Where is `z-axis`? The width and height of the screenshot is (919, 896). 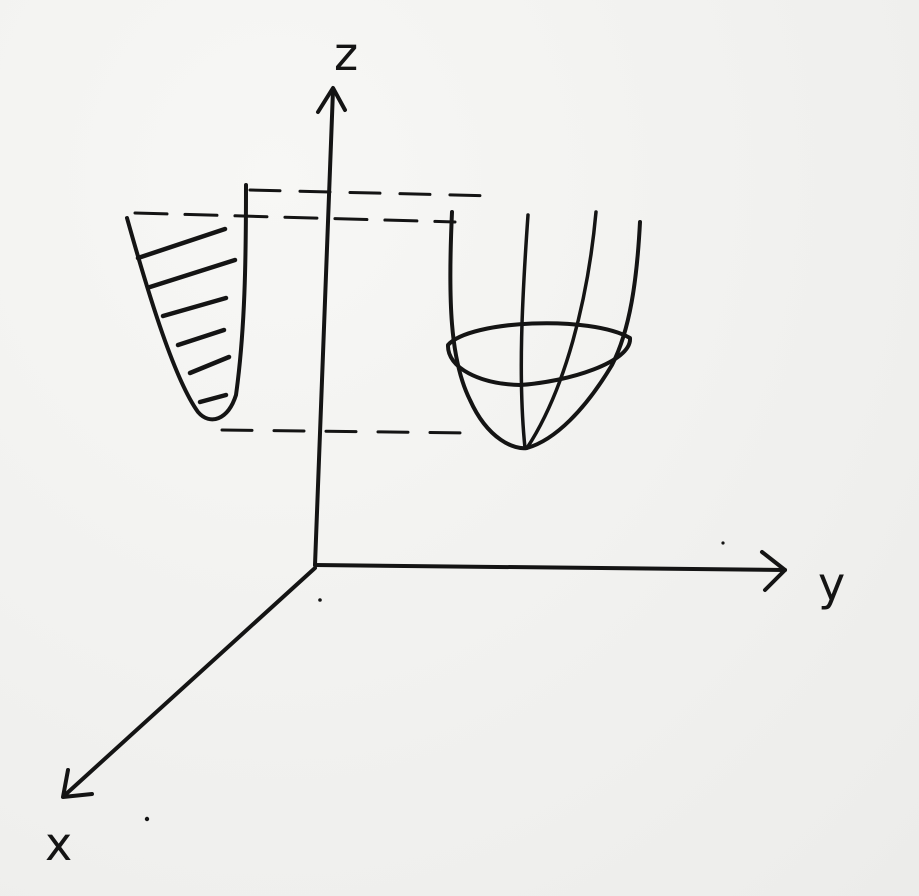 z-axis is located at coordinates (324, 327).